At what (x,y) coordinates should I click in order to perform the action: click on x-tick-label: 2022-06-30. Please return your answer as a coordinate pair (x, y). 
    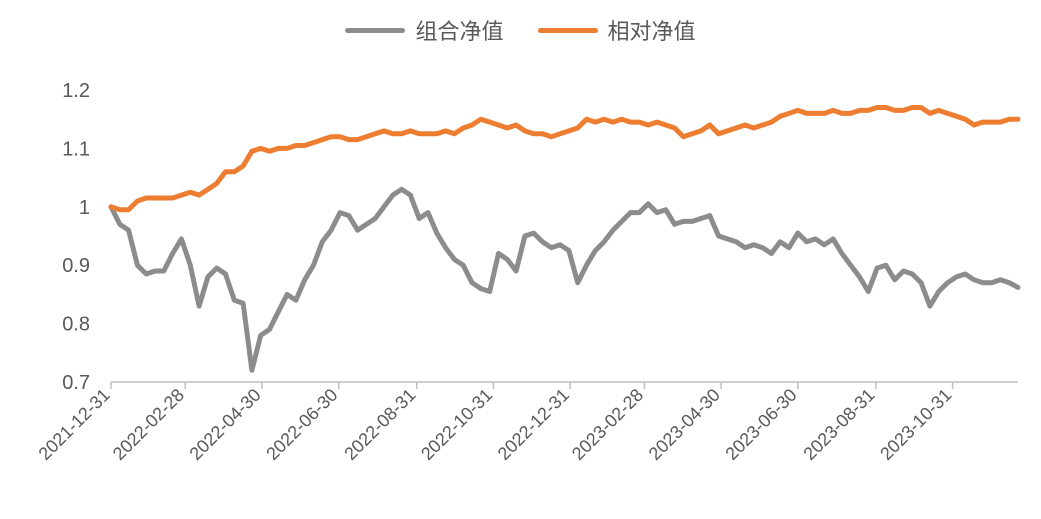
    Looking at the image, I should click on (301, 424).